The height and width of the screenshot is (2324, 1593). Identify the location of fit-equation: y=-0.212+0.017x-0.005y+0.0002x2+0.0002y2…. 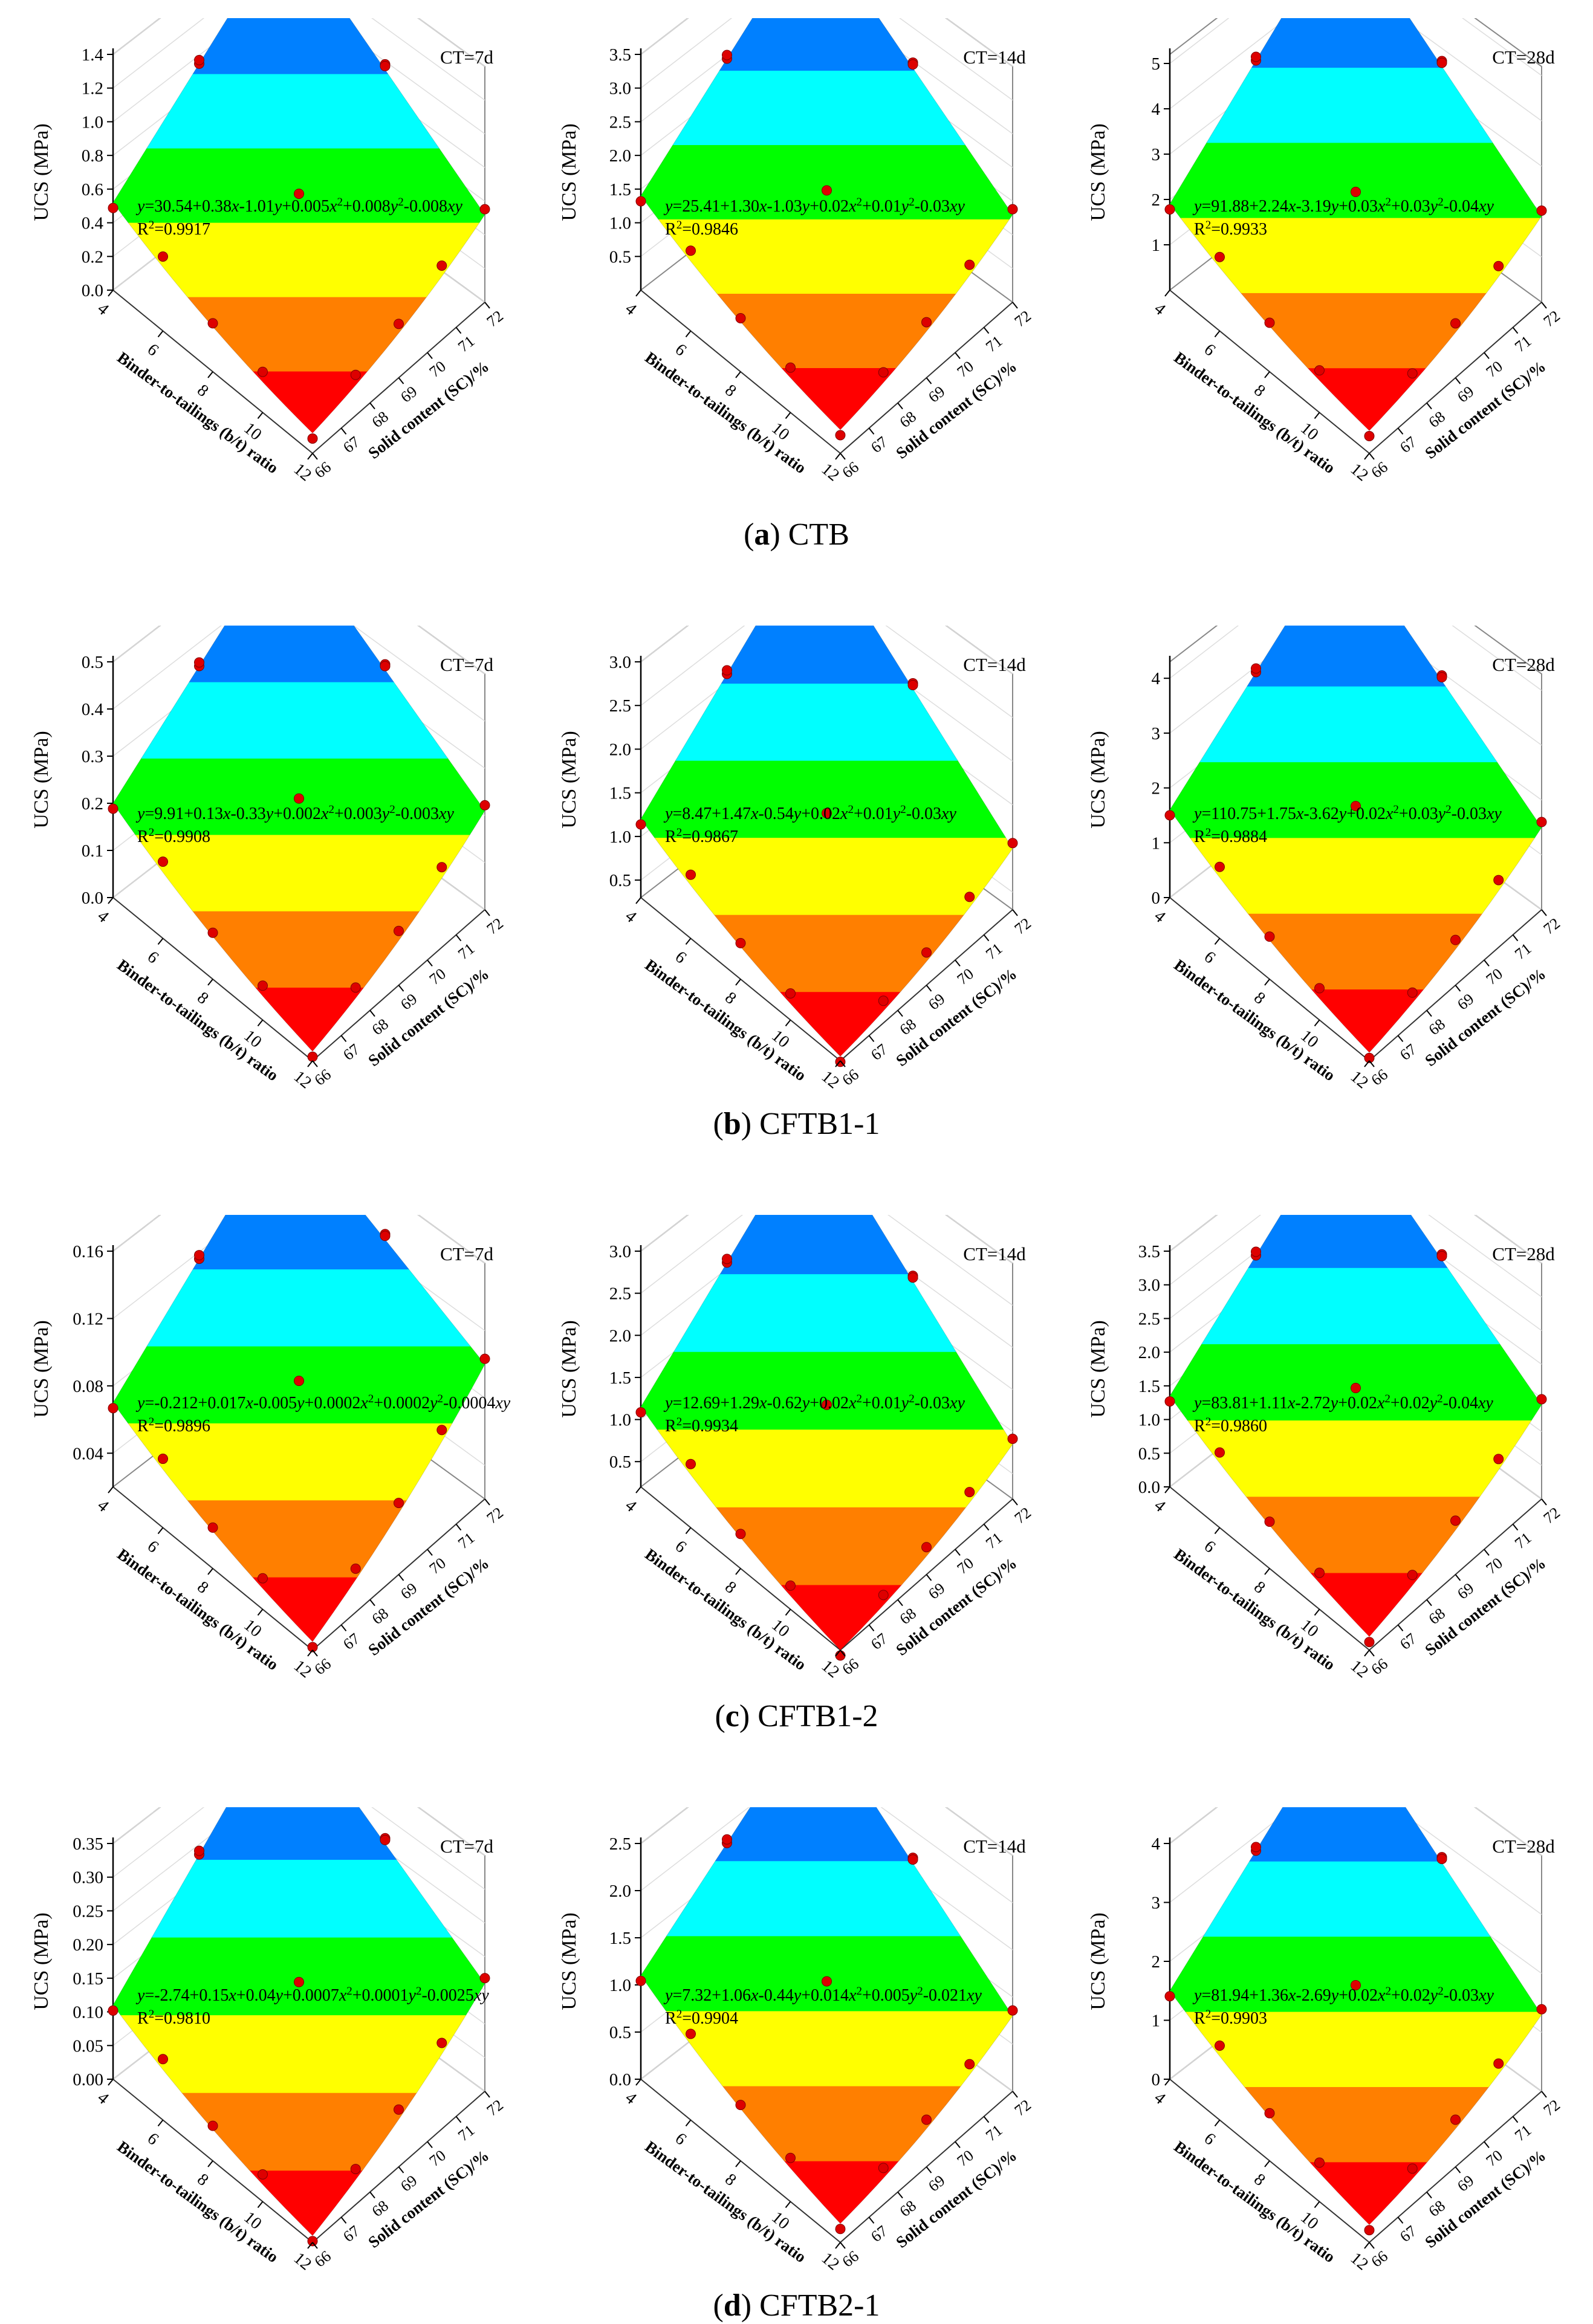
(323, 1403).